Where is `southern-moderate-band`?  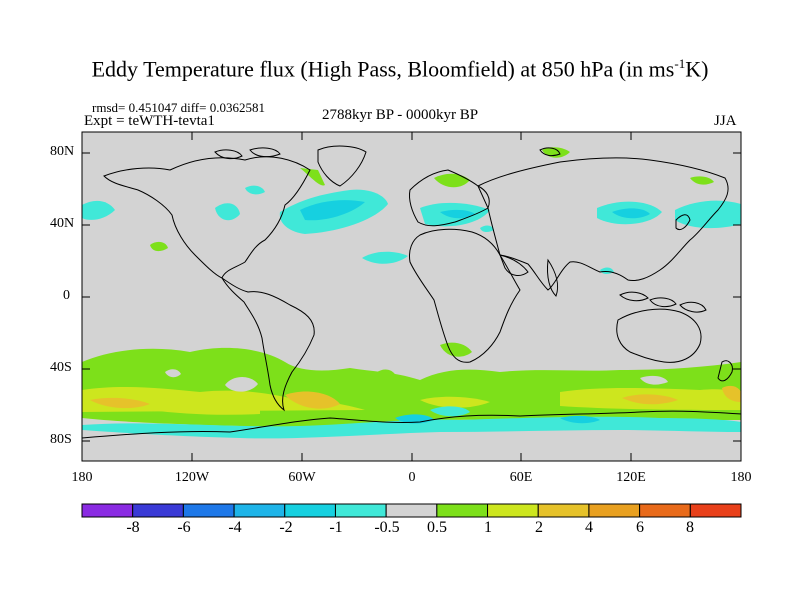
southern-moderate-band is located at coordinates (411, 400).